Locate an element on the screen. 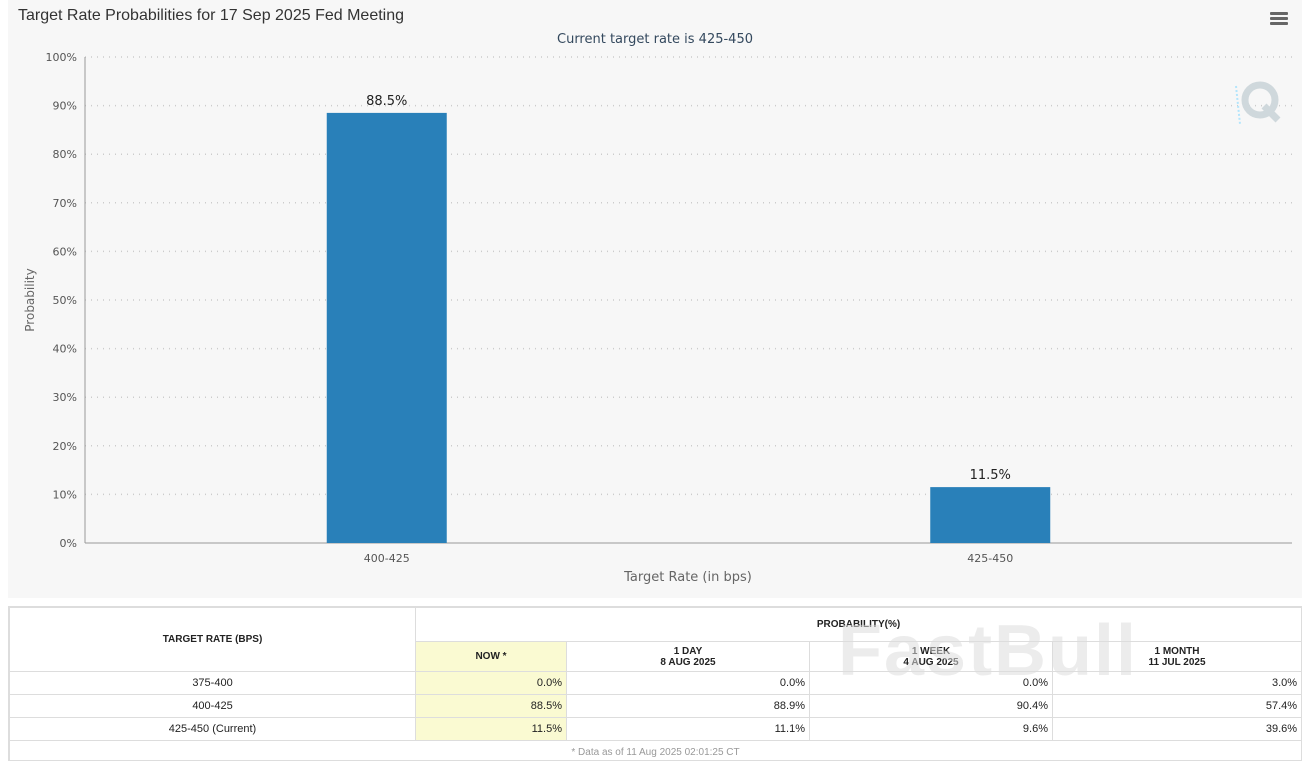  day-cell: 11.1% is located at coordinates (688, 729).